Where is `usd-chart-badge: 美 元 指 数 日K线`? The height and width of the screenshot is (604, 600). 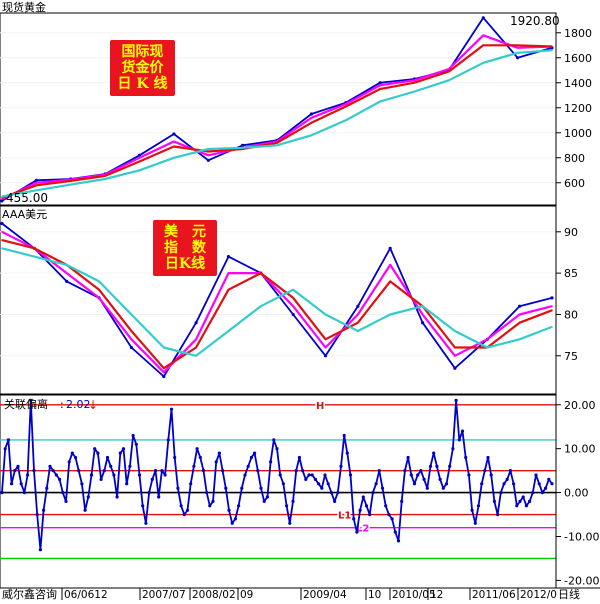
usd-chart-badge: 美 元 指 数 日K线 is located at coordinates (185, 248).